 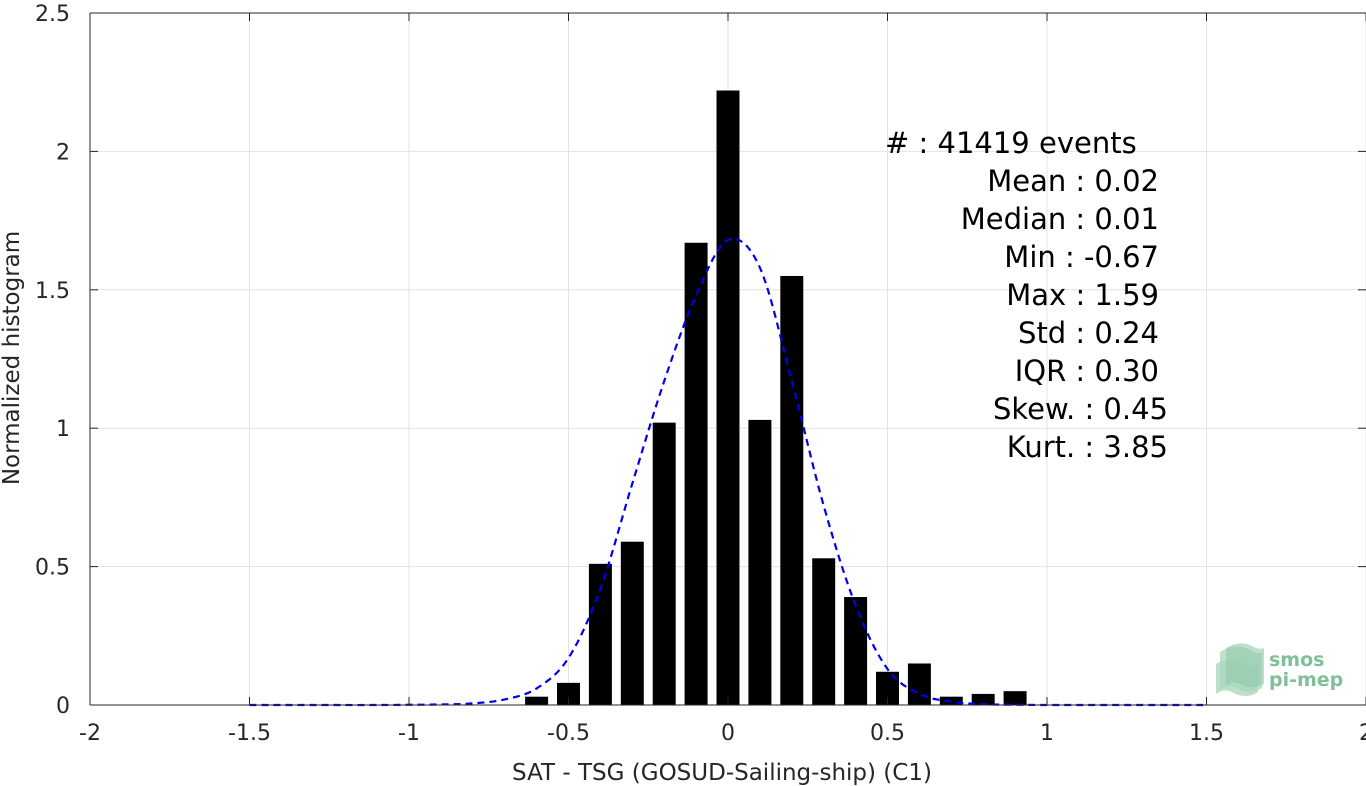 I want to click on x-tick-label: 2, so click(x=1362, y=733).